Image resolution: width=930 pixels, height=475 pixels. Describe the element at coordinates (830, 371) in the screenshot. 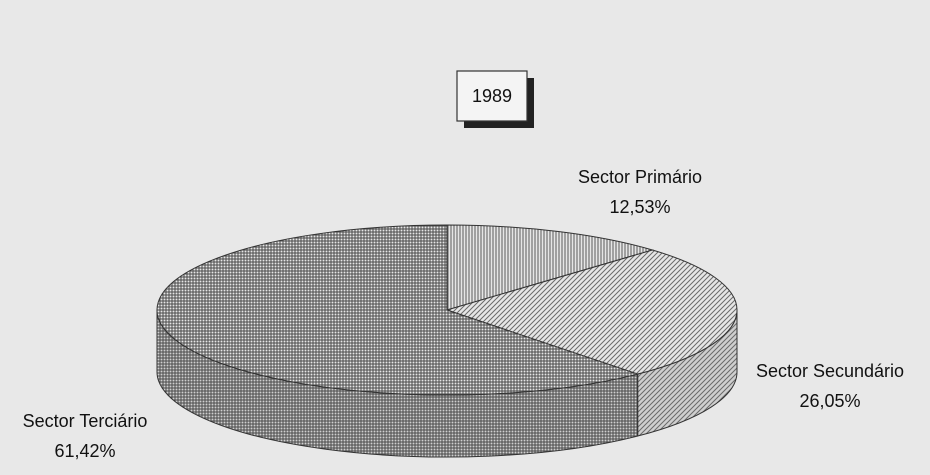

I see `slice-label: Sector Secundário` at that location.